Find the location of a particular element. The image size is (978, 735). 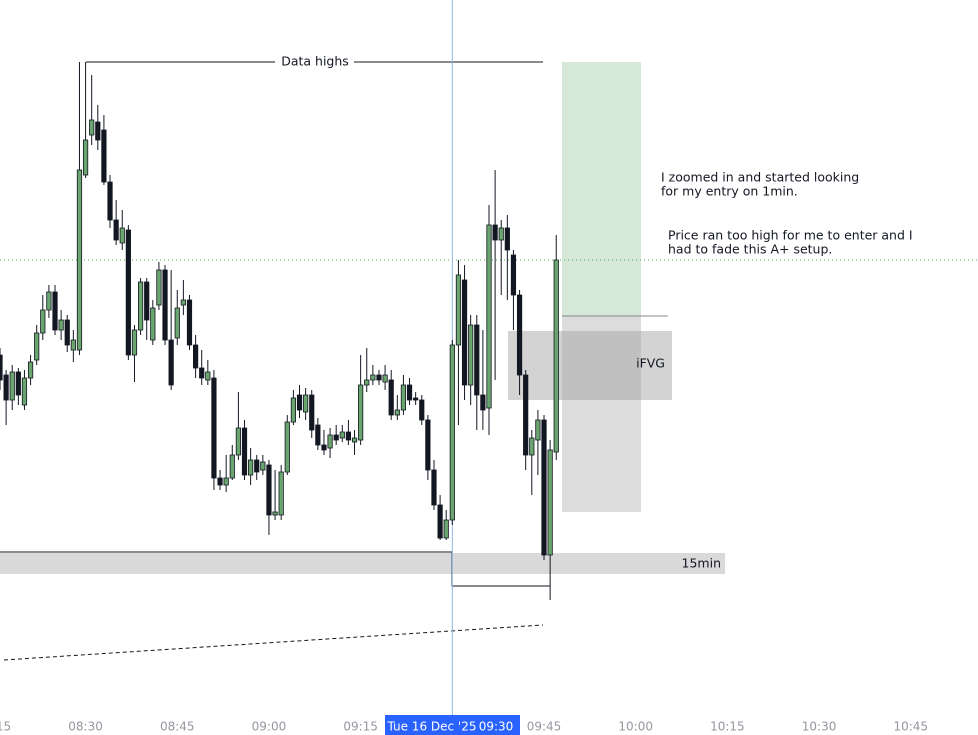

x-tick-label: 10:15 is located at coordinates (727, 727).